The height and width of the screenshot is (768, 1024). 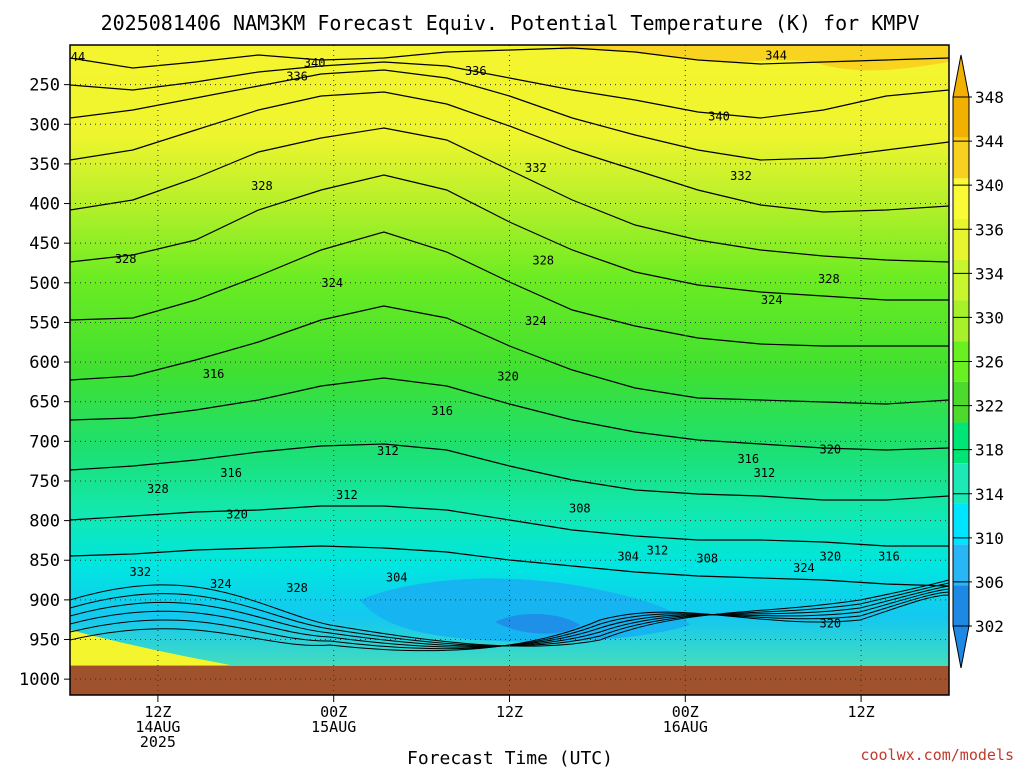 What do you see at coordinates (989, 582) in the screenshot?
I see `colorbar-label: 306` at bounding box center [989, 582].